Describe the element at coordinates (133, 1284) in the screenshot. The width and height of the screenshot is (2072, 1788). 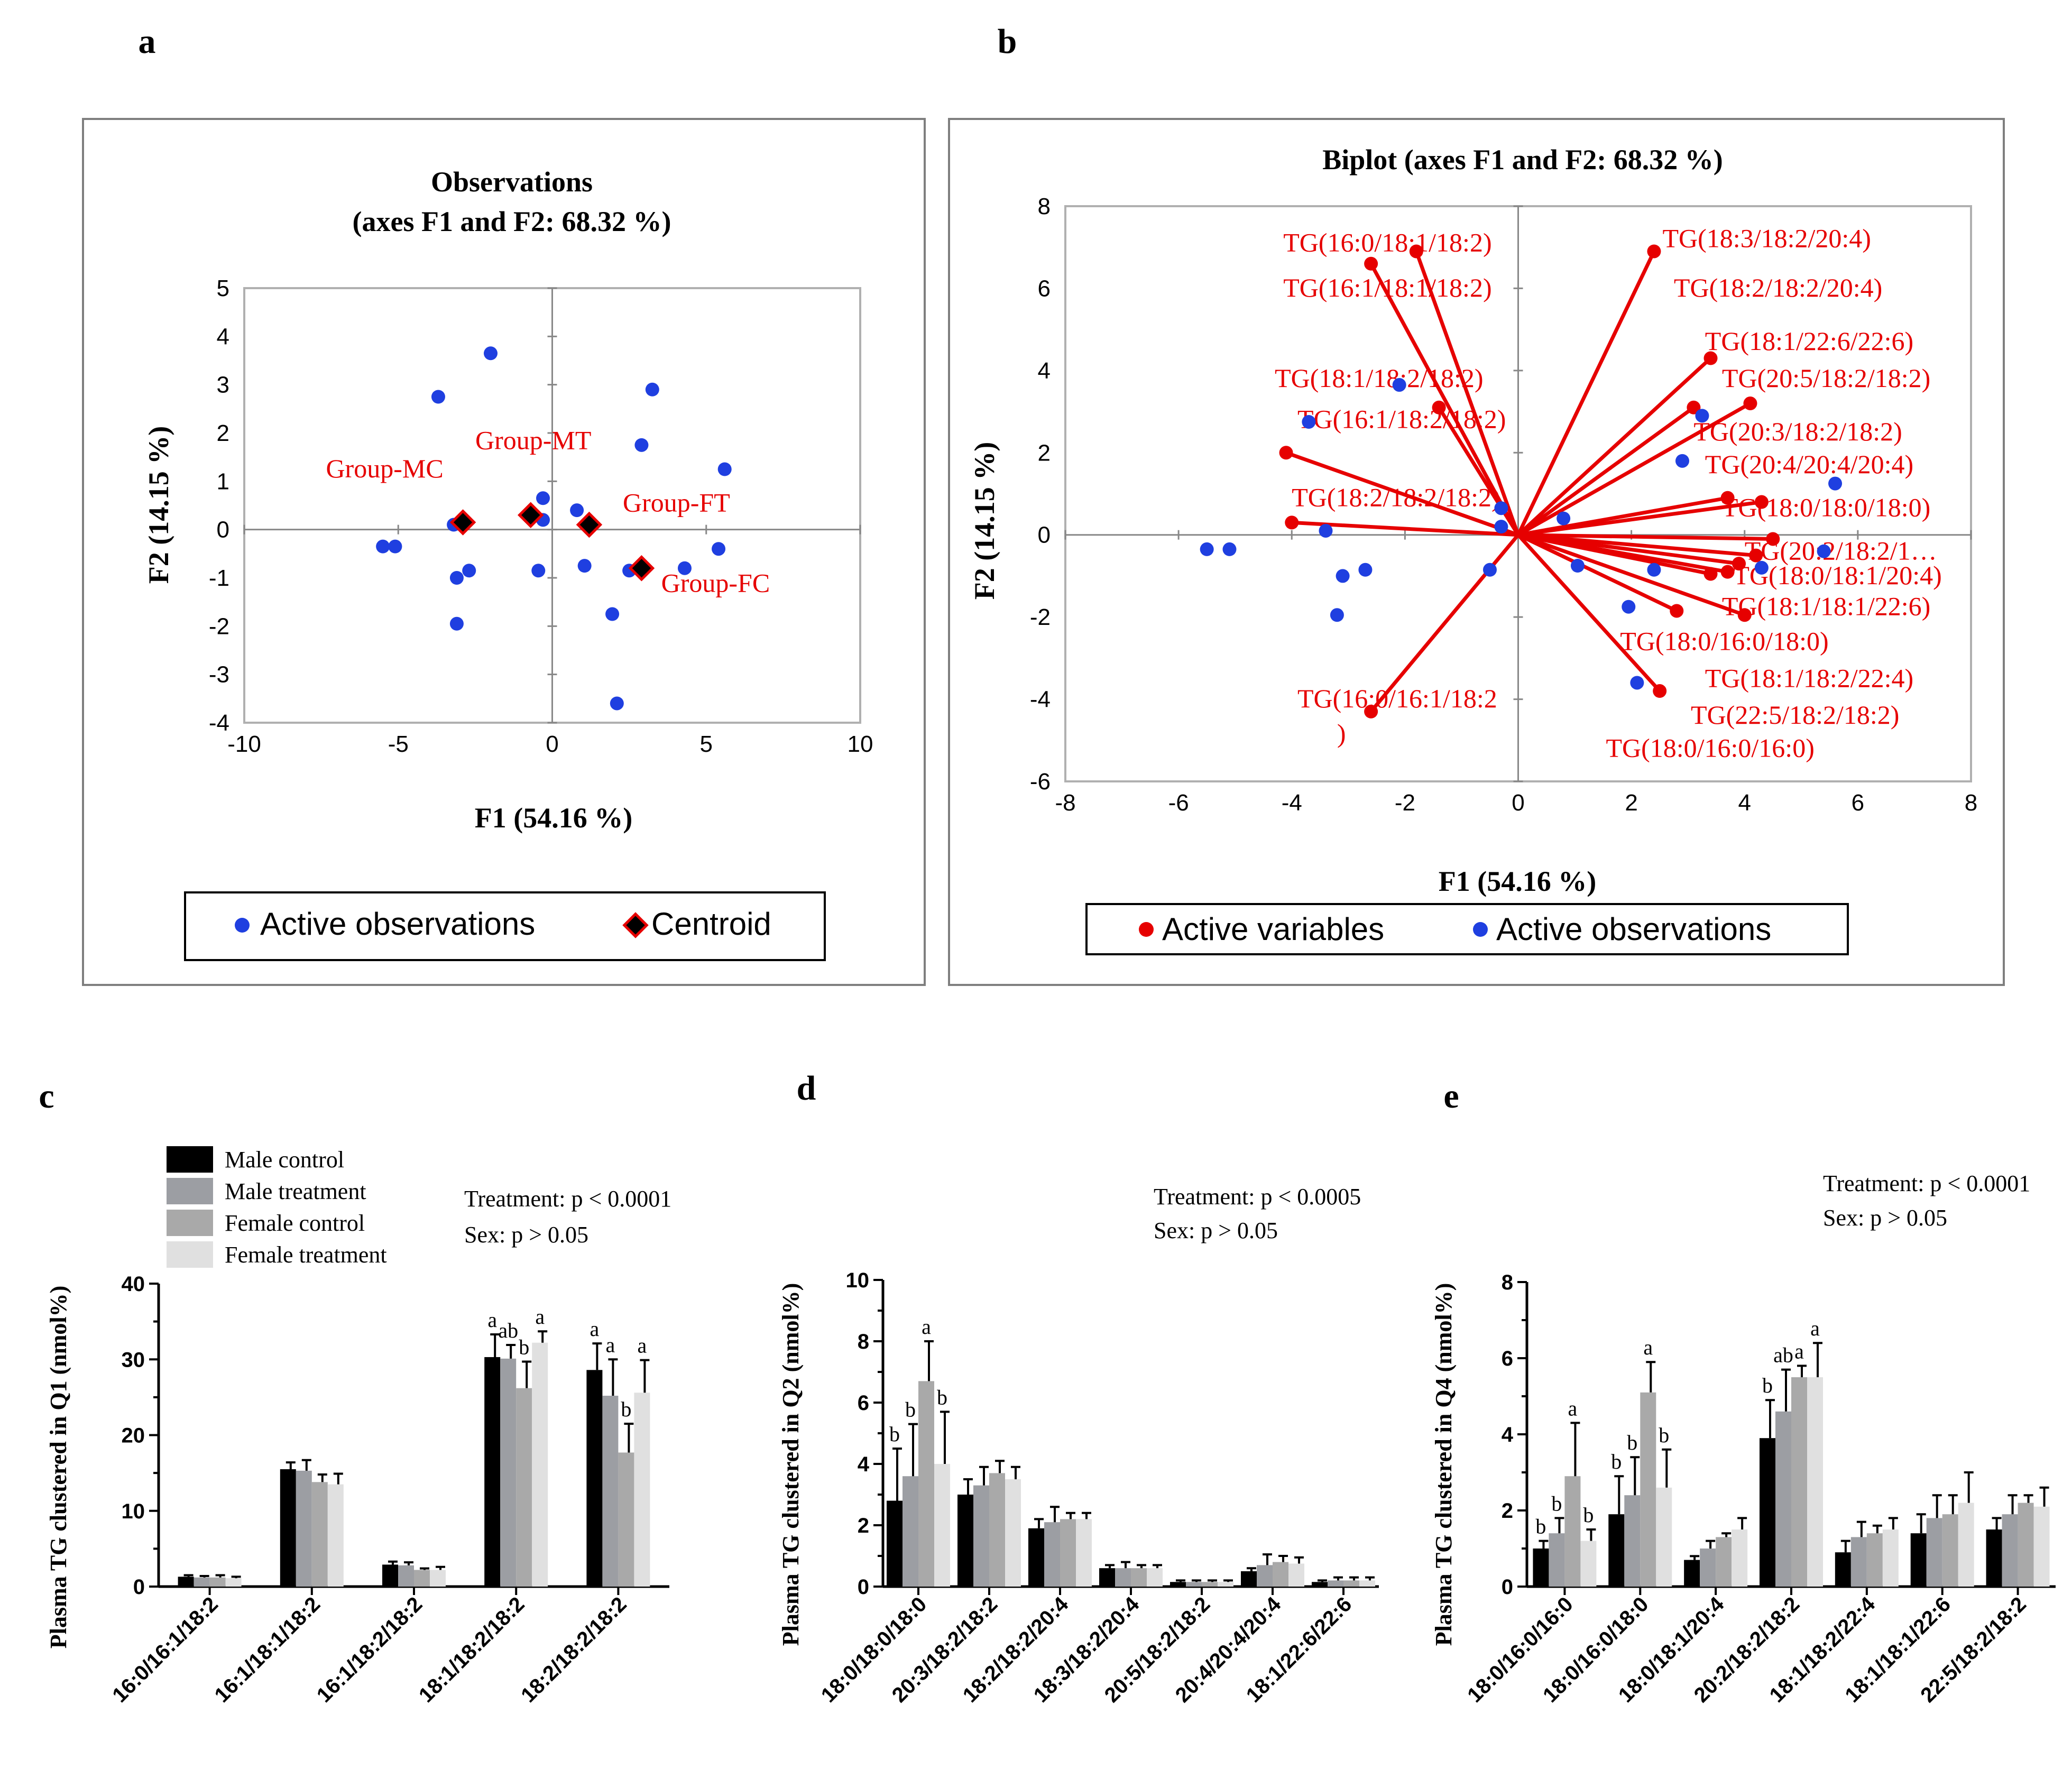
I see `y-tick-label: 40` at that location.